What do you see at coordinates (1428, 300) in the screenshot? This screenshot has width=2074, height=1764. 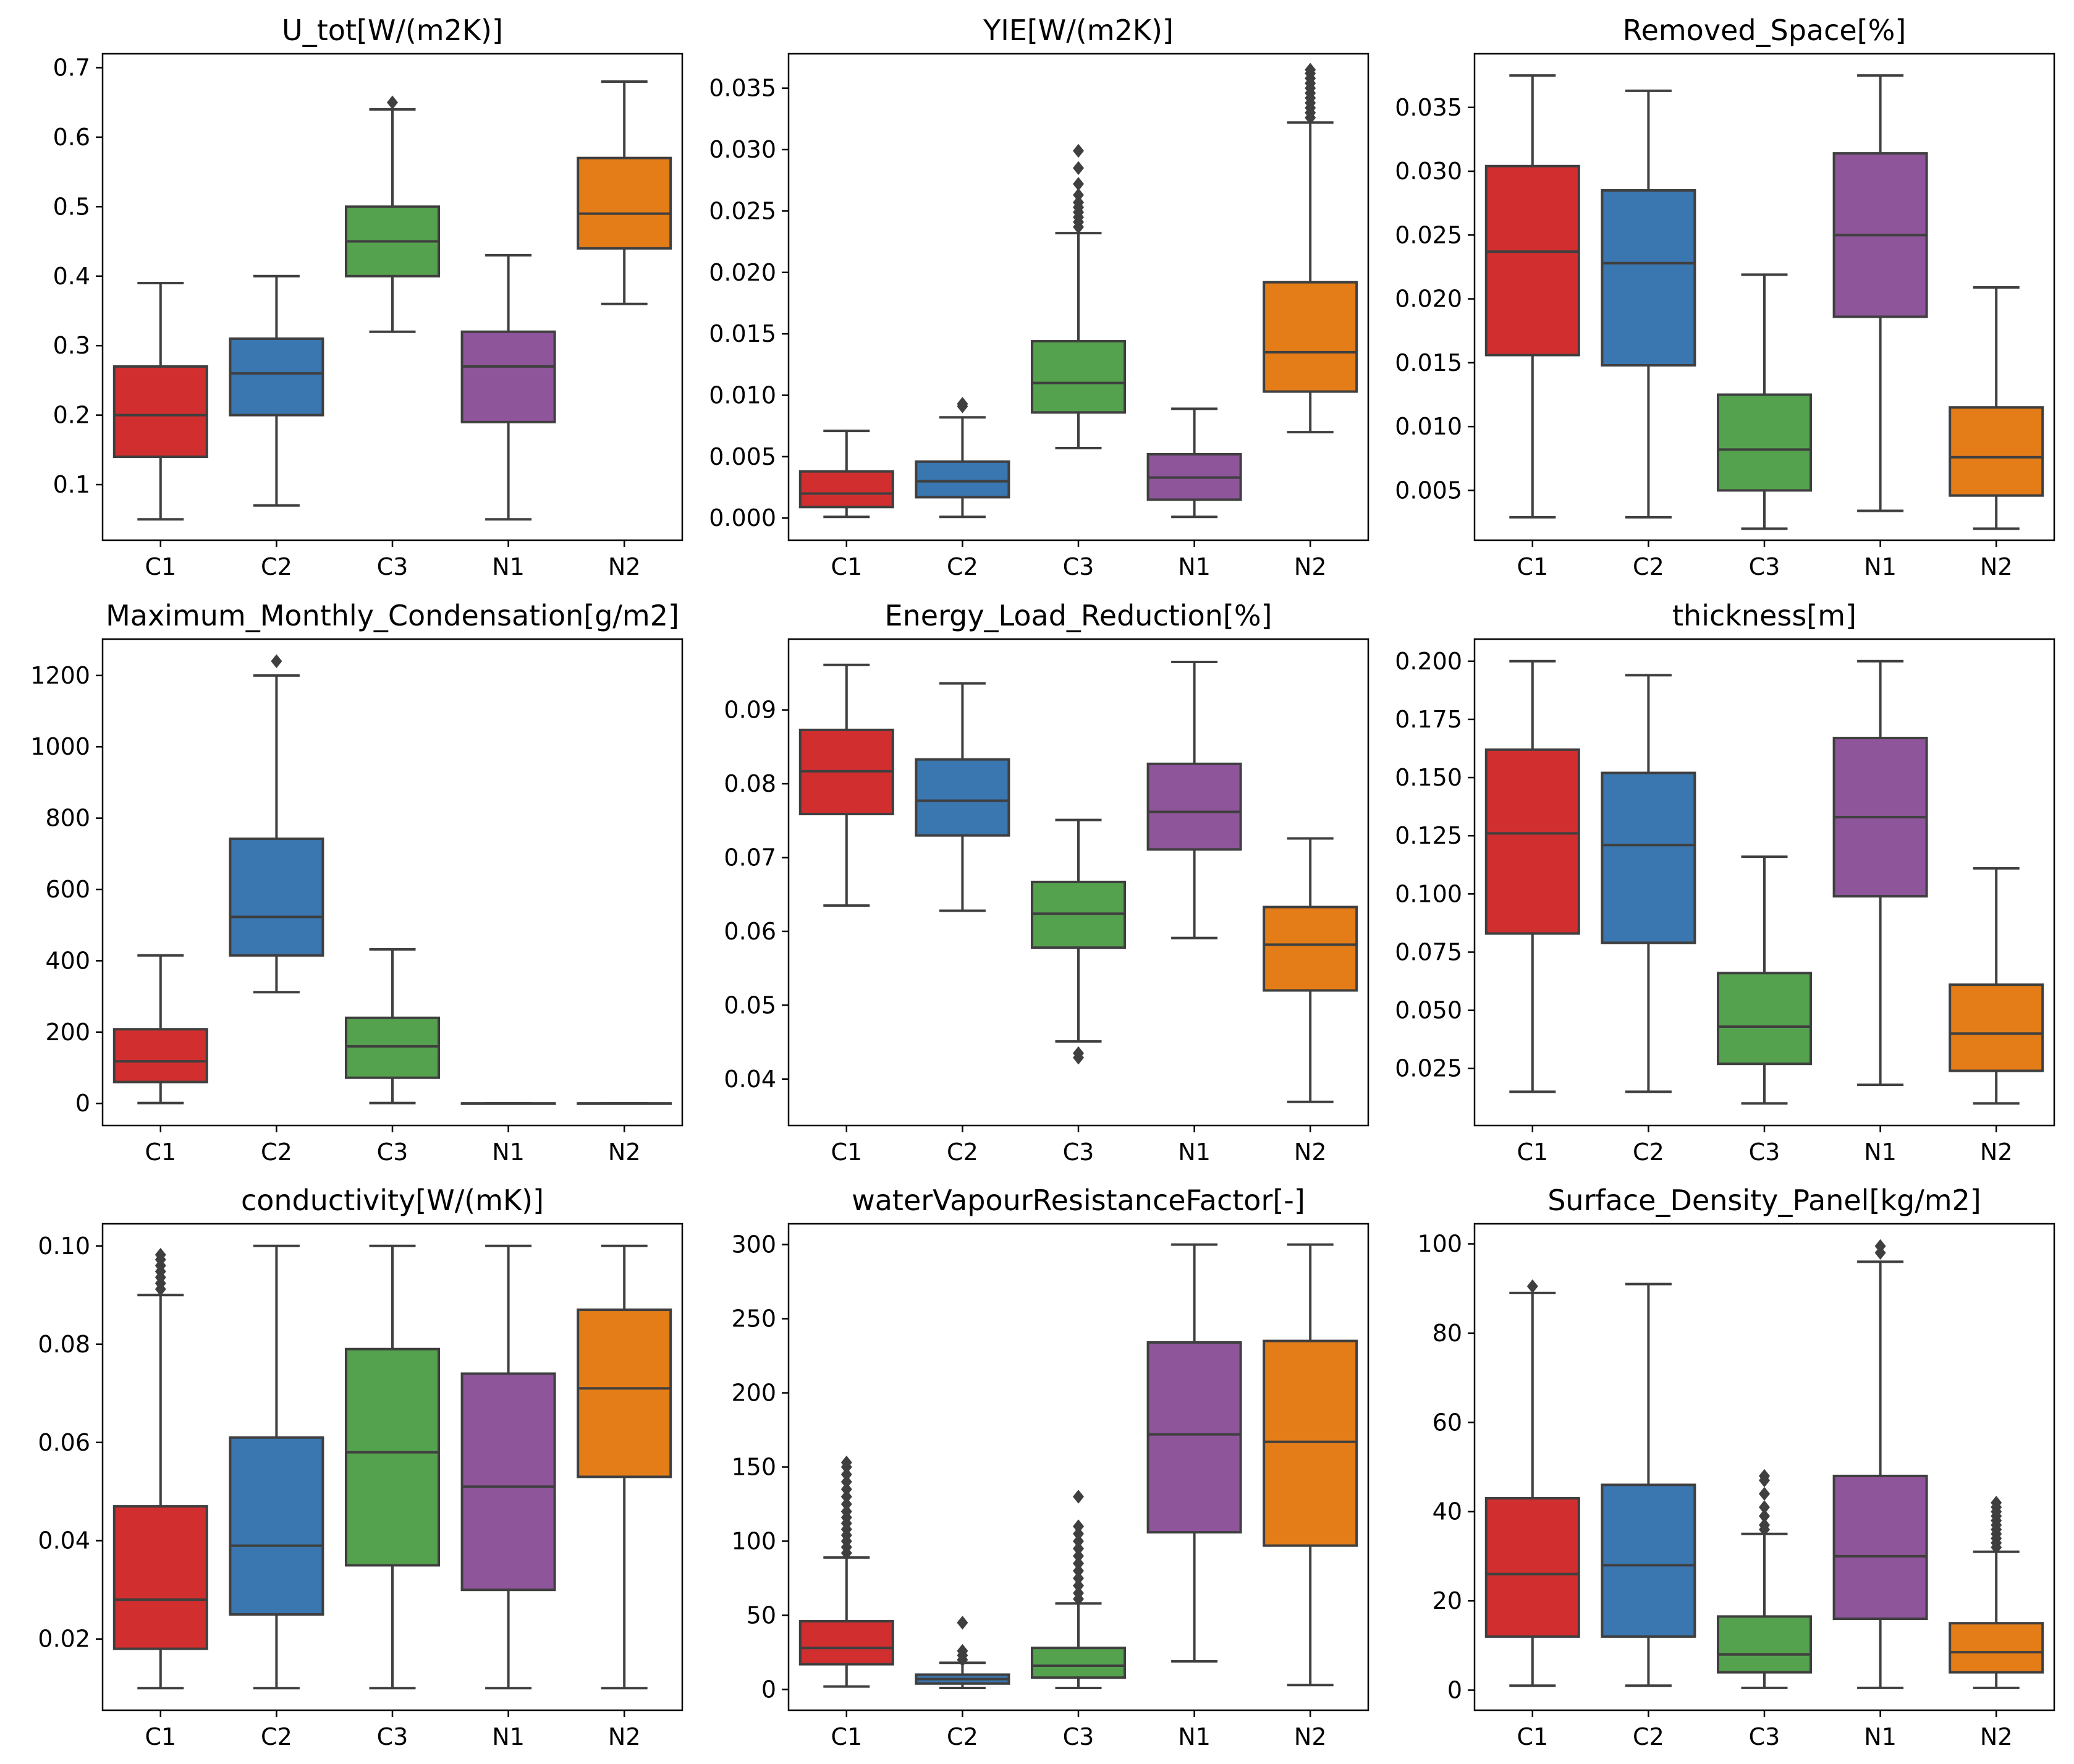 I see `y-tick-label: 0.020` at bounding box center [1428, 300].